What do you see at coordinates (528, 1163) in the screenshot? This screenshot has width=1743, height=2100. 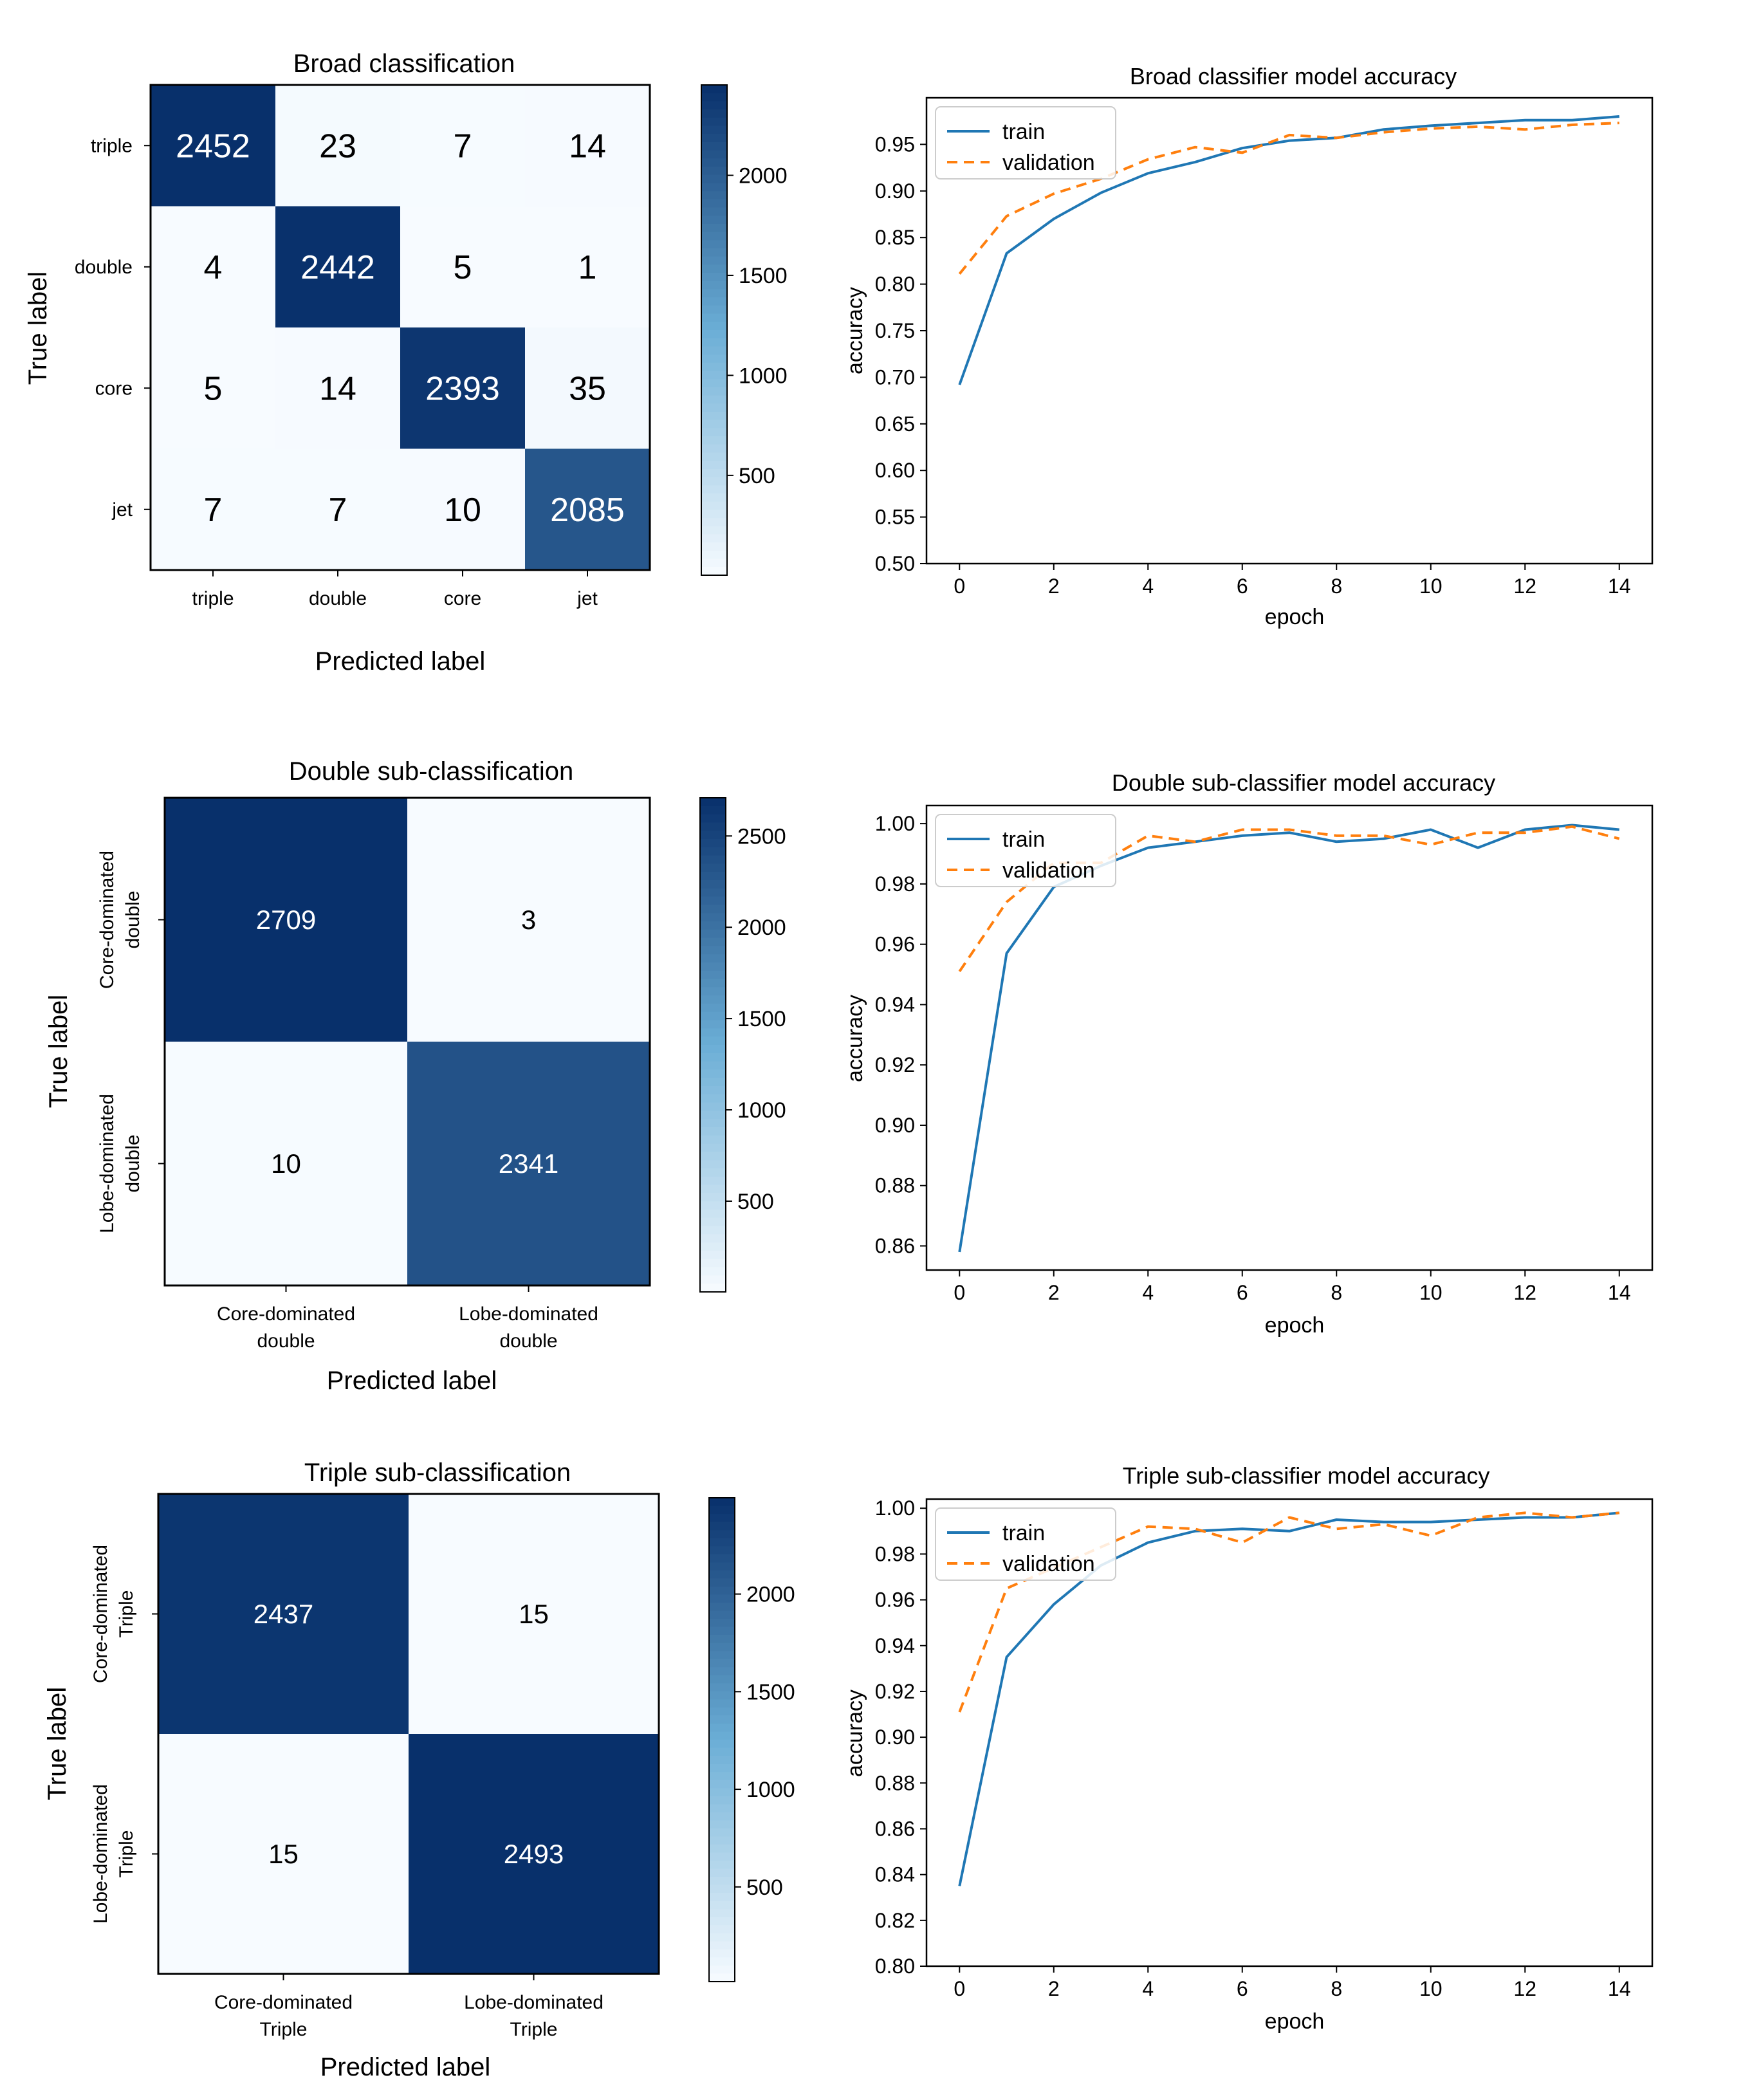 I see `cell-value-label: 2341` at bounding box center [528, 1163].